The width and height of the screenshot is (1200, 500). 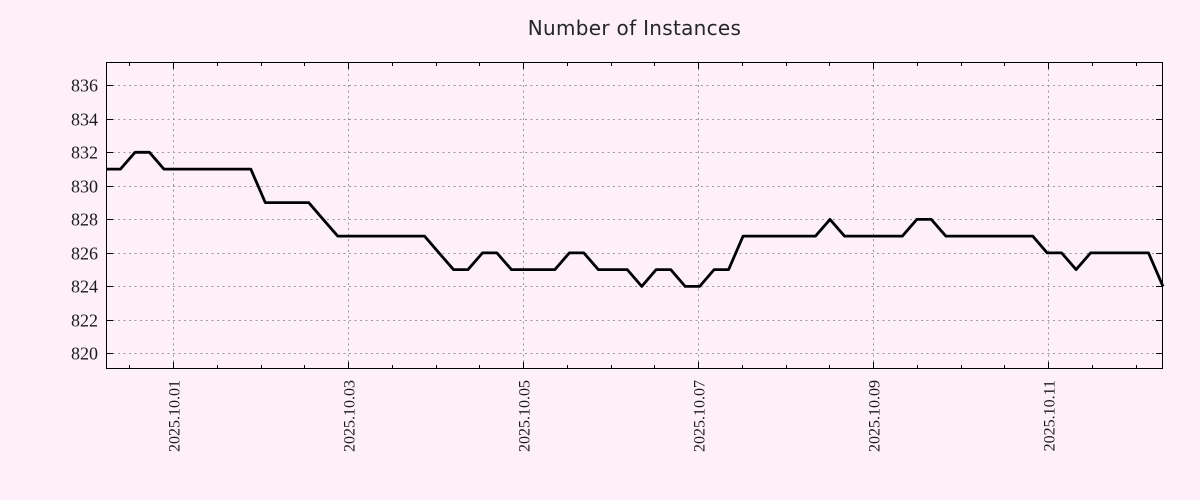 What do you see at coordinates (84, 120) in the screenshot?
I see `y-tick-label: 834` at bounding box center [84, 120].